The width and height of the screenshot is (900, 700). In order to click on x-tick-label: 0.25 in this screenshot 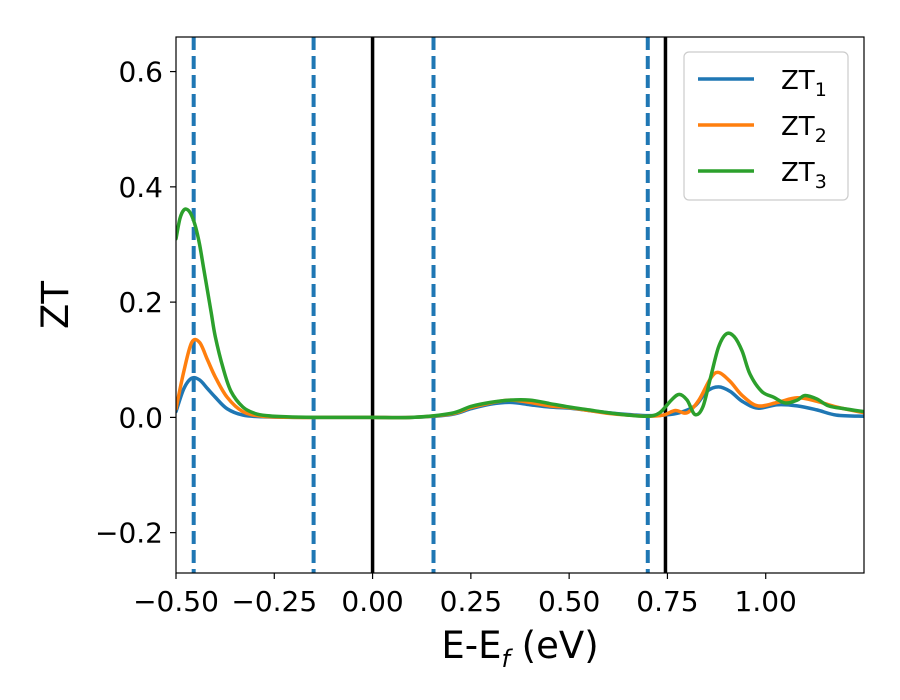, I will do `click(471, 601)`.